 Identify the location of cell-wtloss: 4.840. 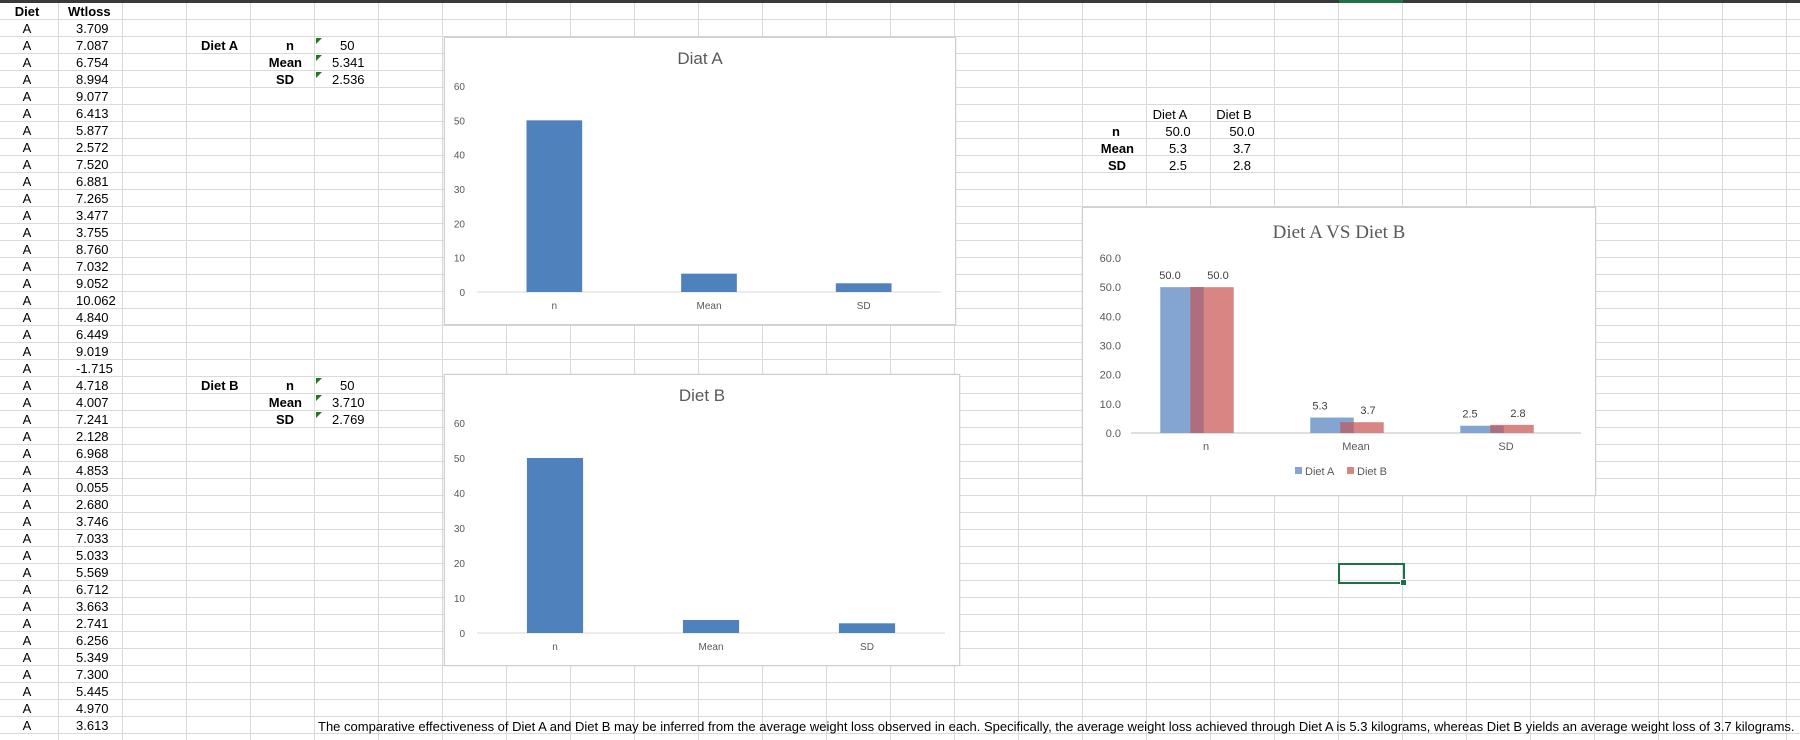
(92, 317).